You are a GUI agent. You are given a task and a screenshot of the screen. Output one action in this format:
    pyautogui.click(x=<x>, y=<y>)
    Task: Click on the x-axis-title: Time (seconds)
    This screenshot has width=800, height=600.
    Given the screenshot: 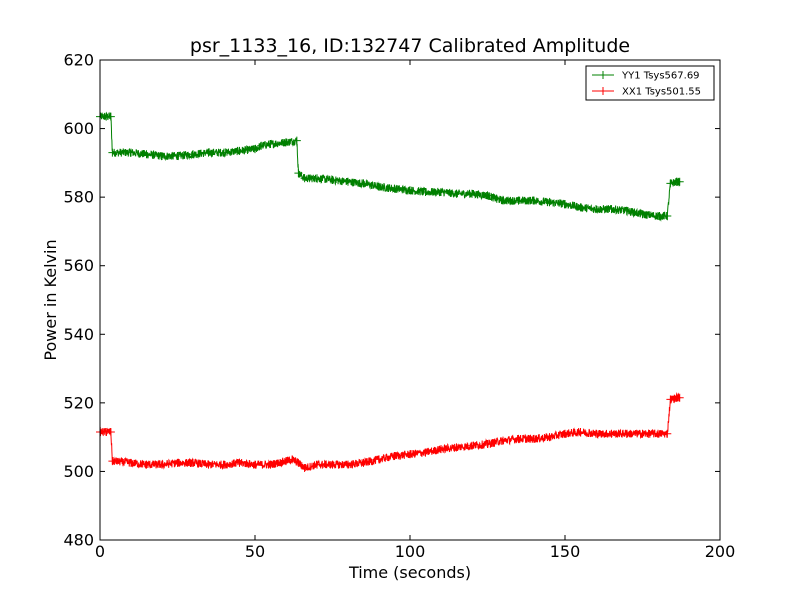 What is the action you would take?
    pyautogui.click(x=409, y=572)
    